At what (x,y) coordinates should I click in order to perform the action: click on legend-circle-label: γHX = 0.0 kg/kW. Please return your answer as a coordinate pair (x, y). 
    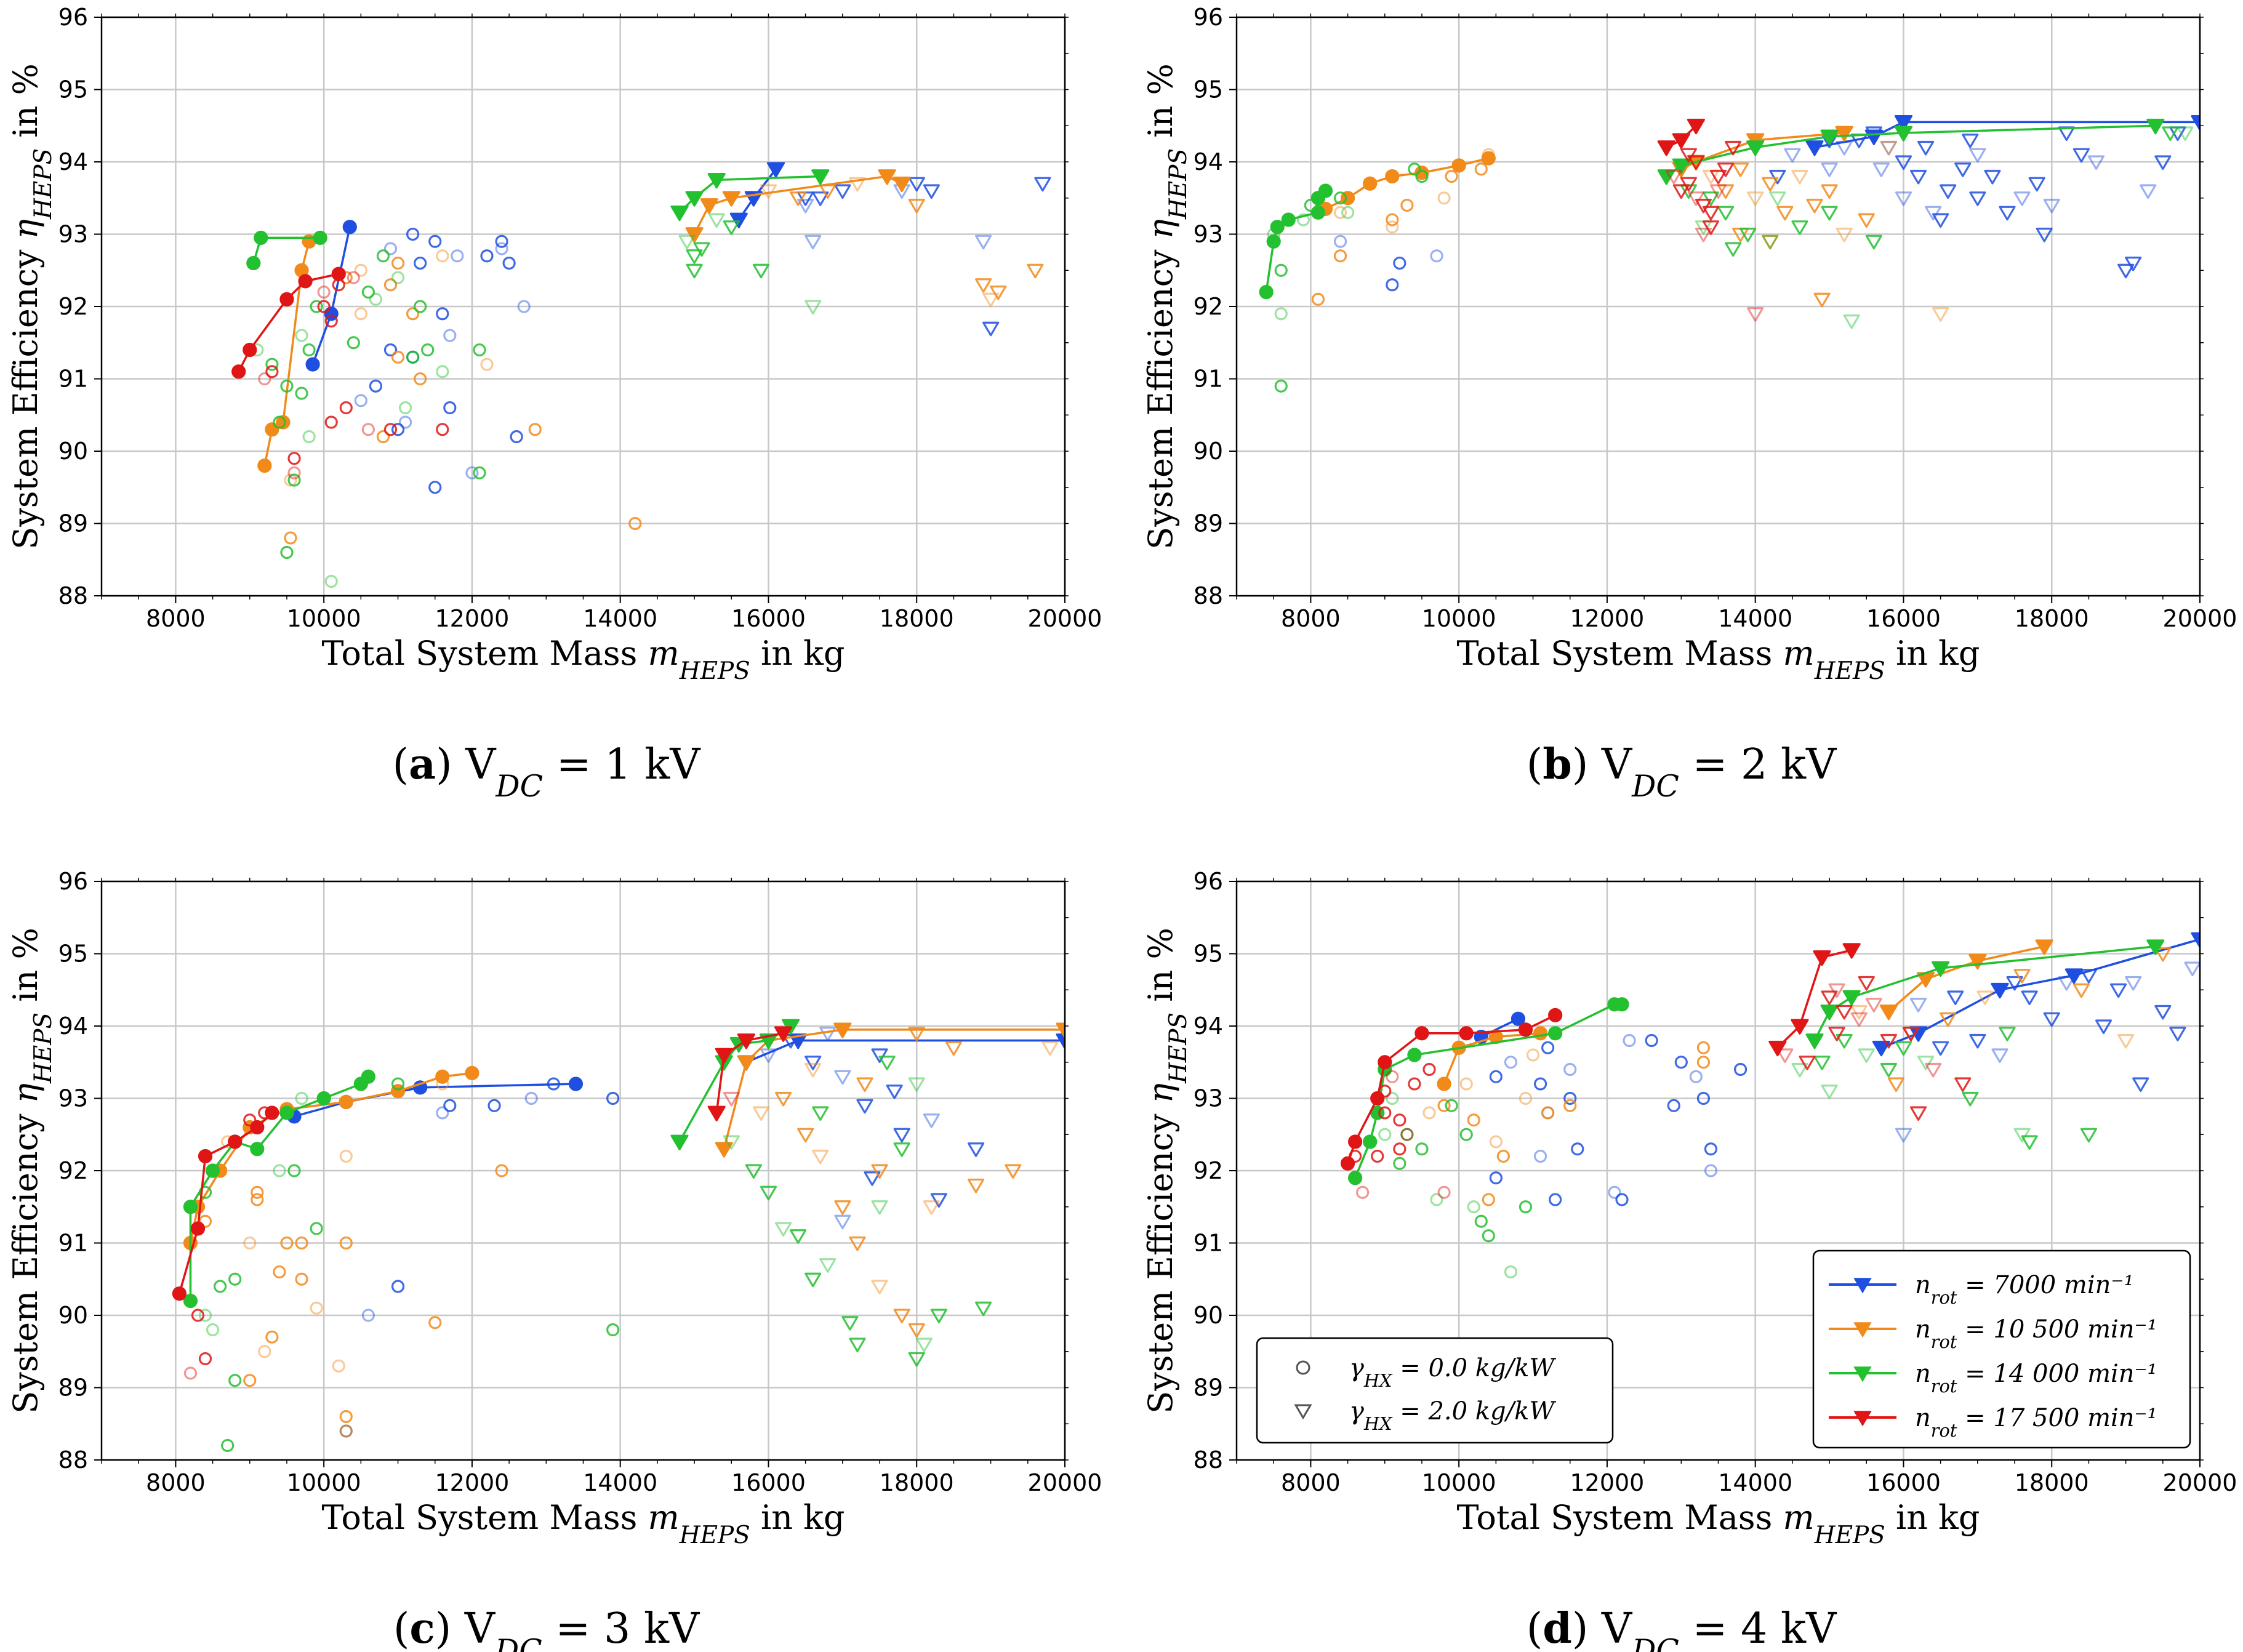
    Looking at the image, I should click on (1452, 1372).